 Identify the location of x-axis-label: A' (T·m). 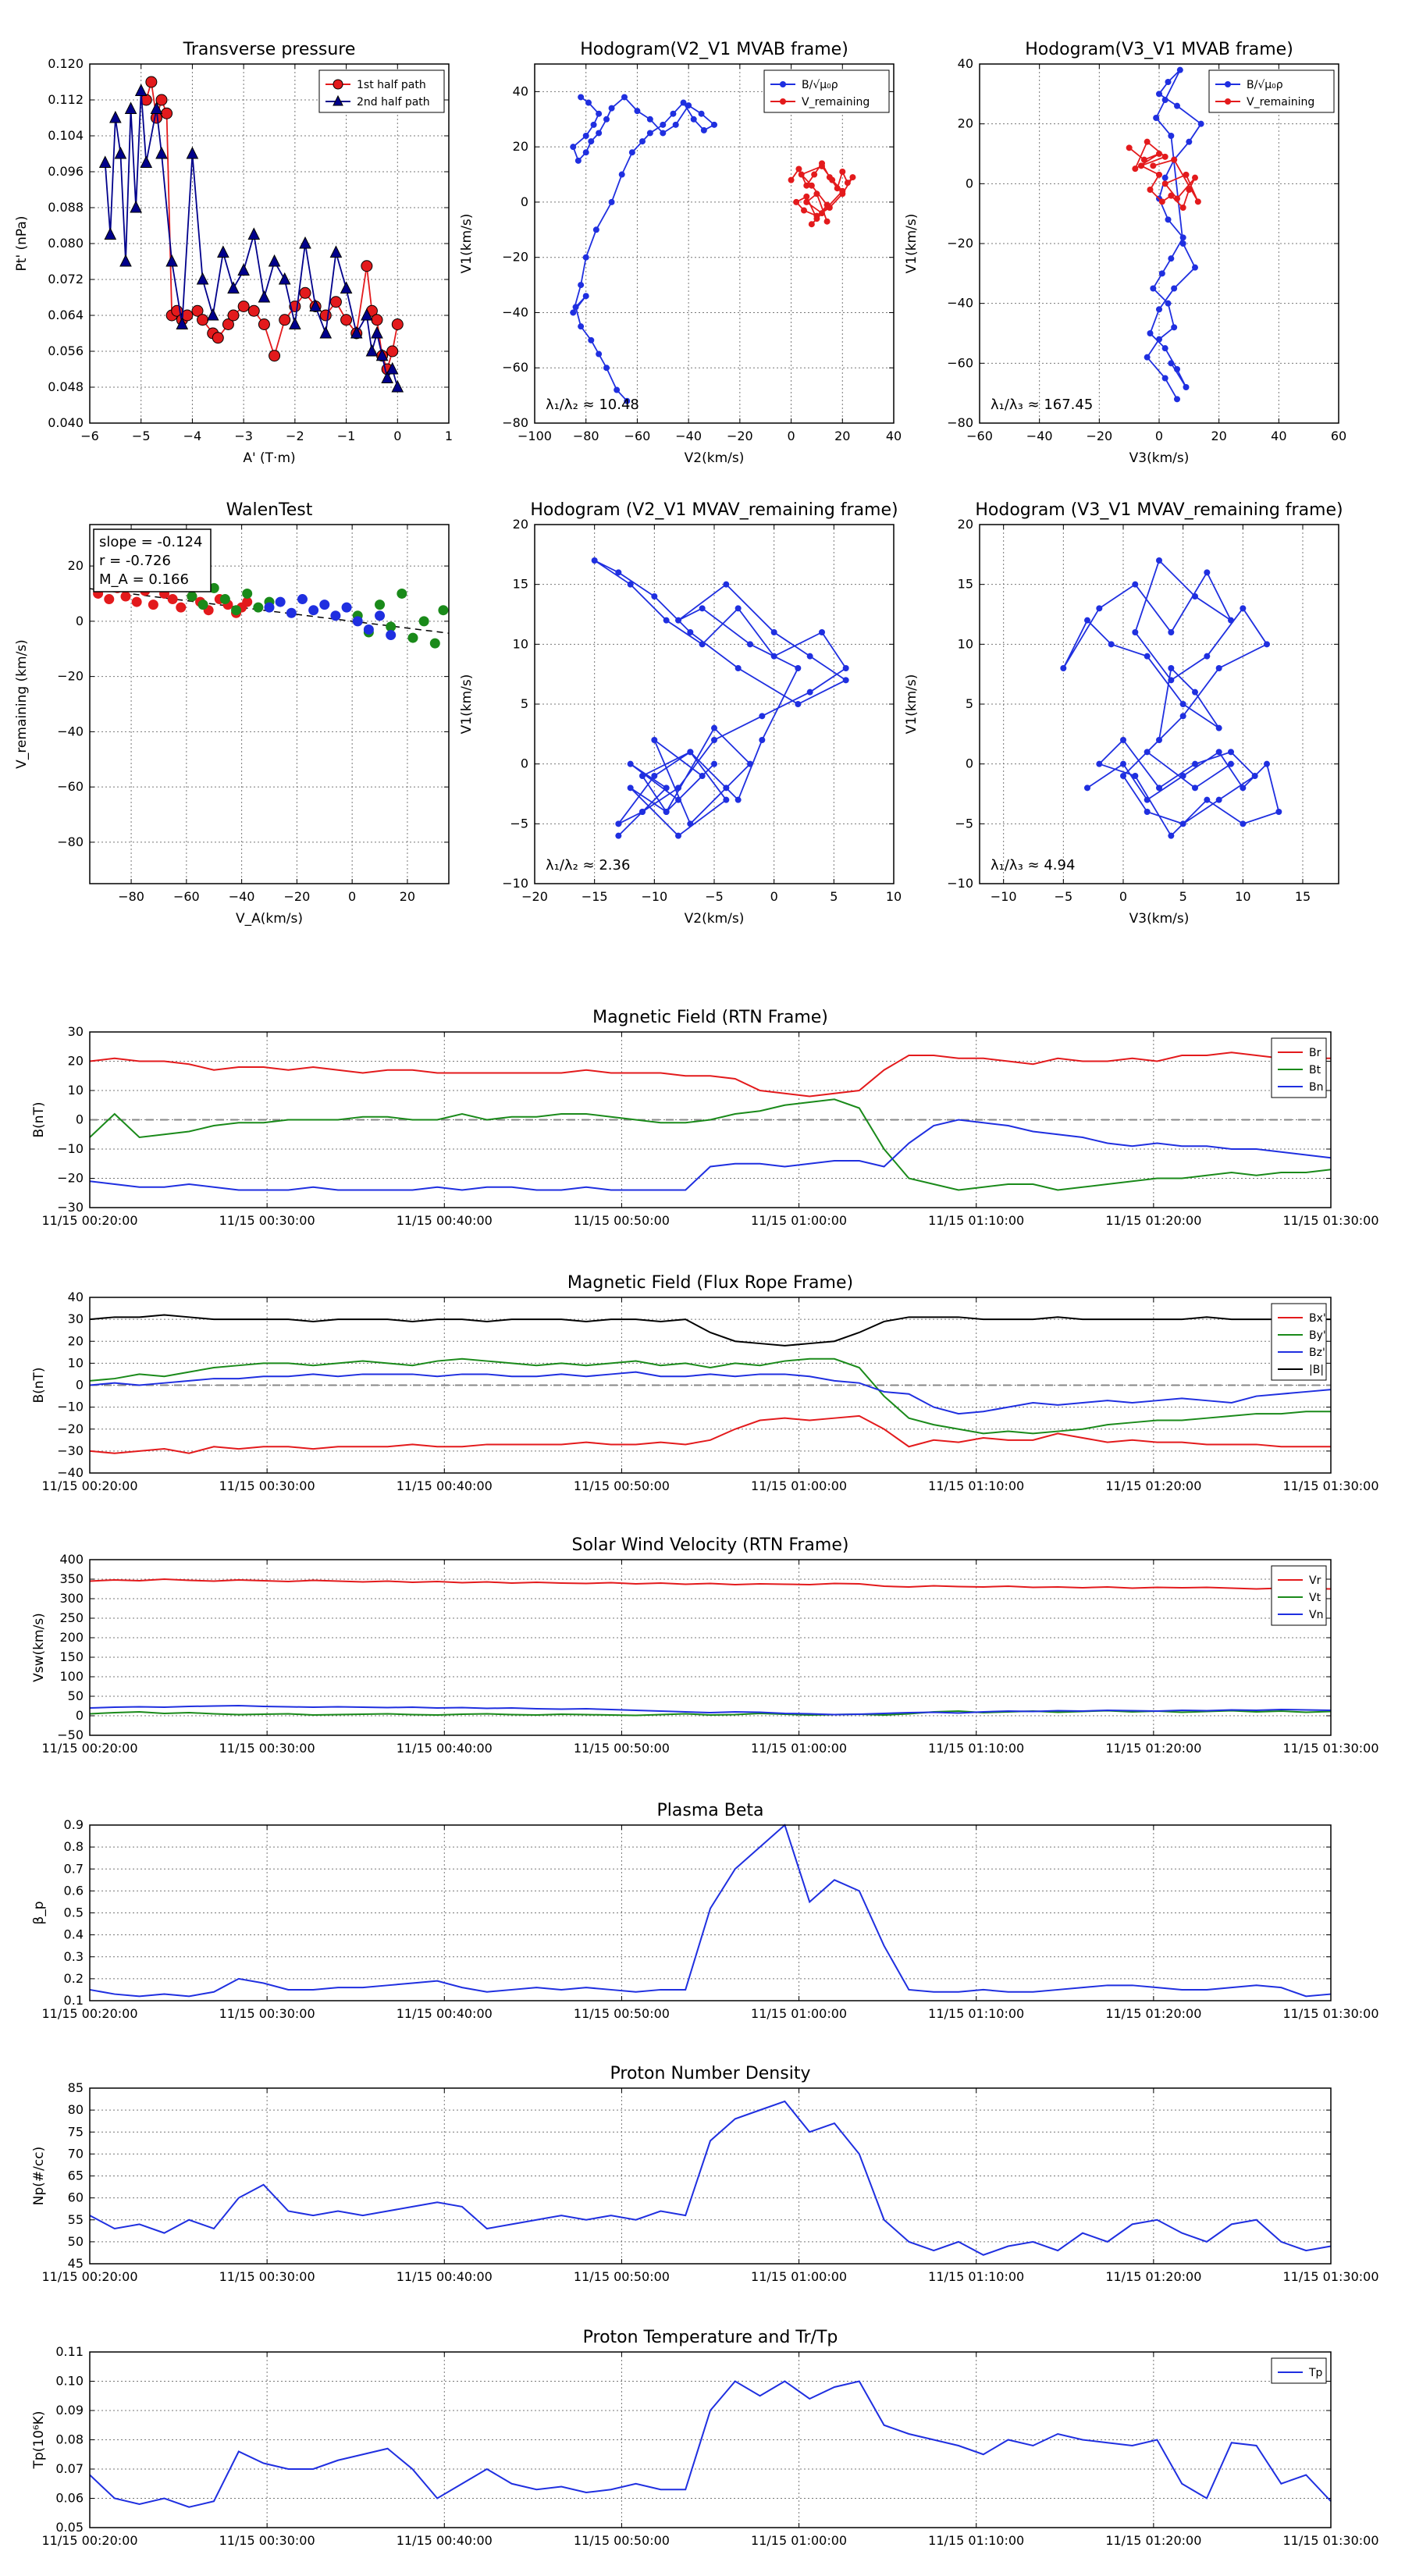
(269, 458).